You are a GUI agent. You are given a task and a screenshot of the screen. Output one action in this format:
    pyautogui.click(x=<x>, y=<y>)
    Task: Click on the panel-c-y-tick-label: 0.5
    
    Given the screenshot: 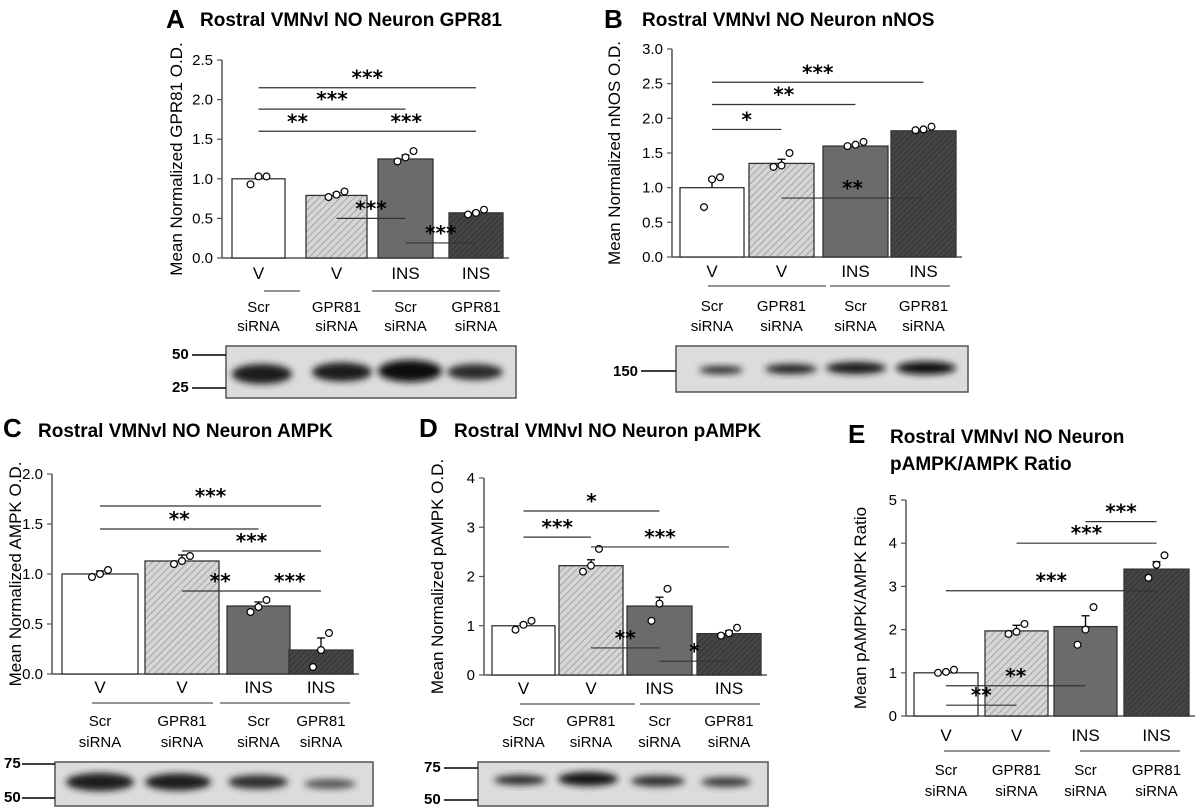 What is the action you would take?
    pyautogui.click(x=32, y=624)
    